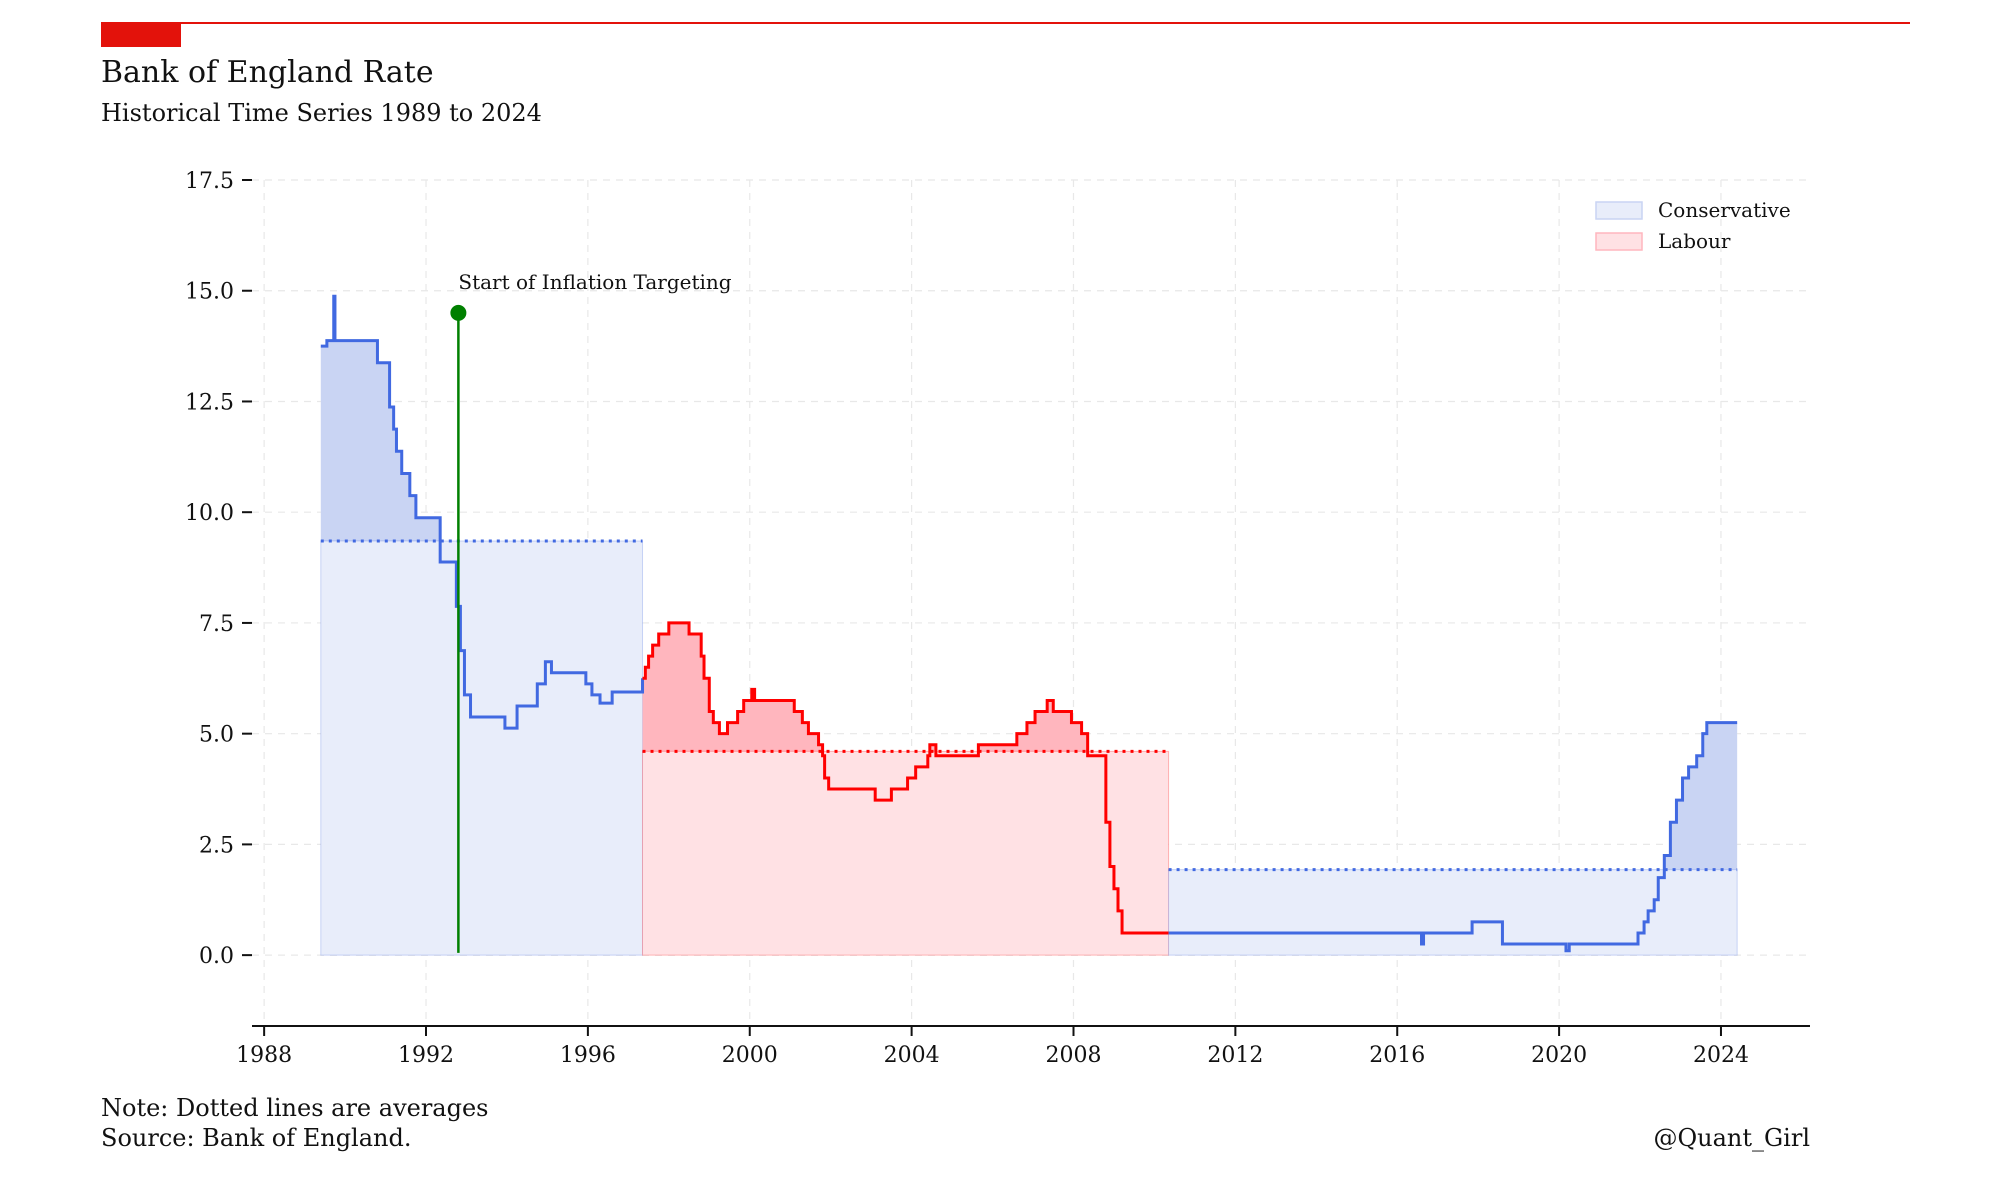  What do you see at coordinates (1619, 210) in the screenshot?
I see `legend-swatch-conservative` at bounding box center [1619, 210].